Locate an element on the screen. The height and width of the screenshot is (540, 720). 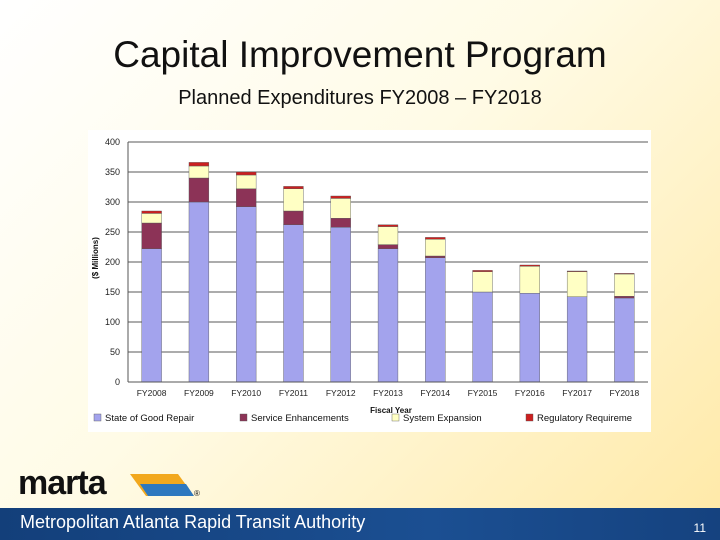
slide-title: Capital Improvement Program is located at coordinates (360, 54).